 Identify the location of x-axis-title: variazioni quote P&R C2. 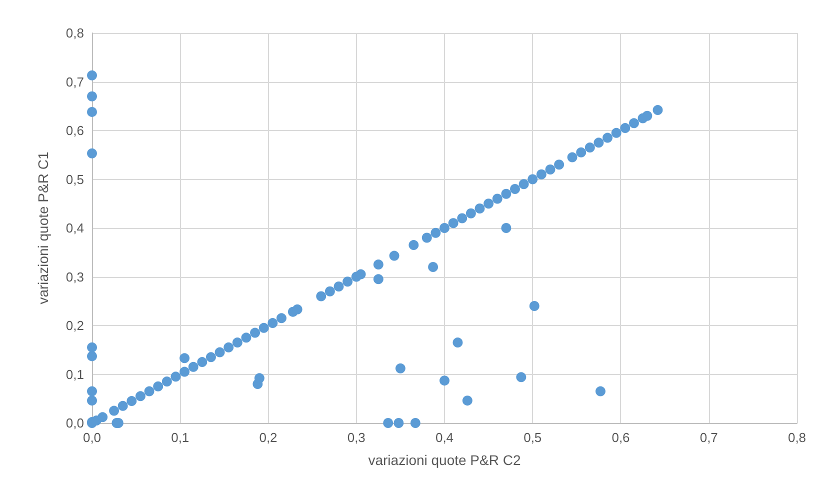
(444, 460).